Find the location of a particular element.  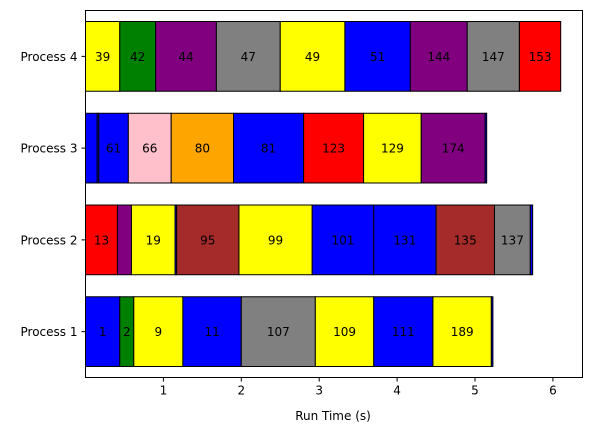

segment-label: 109 is located at coordinates (344, 332).